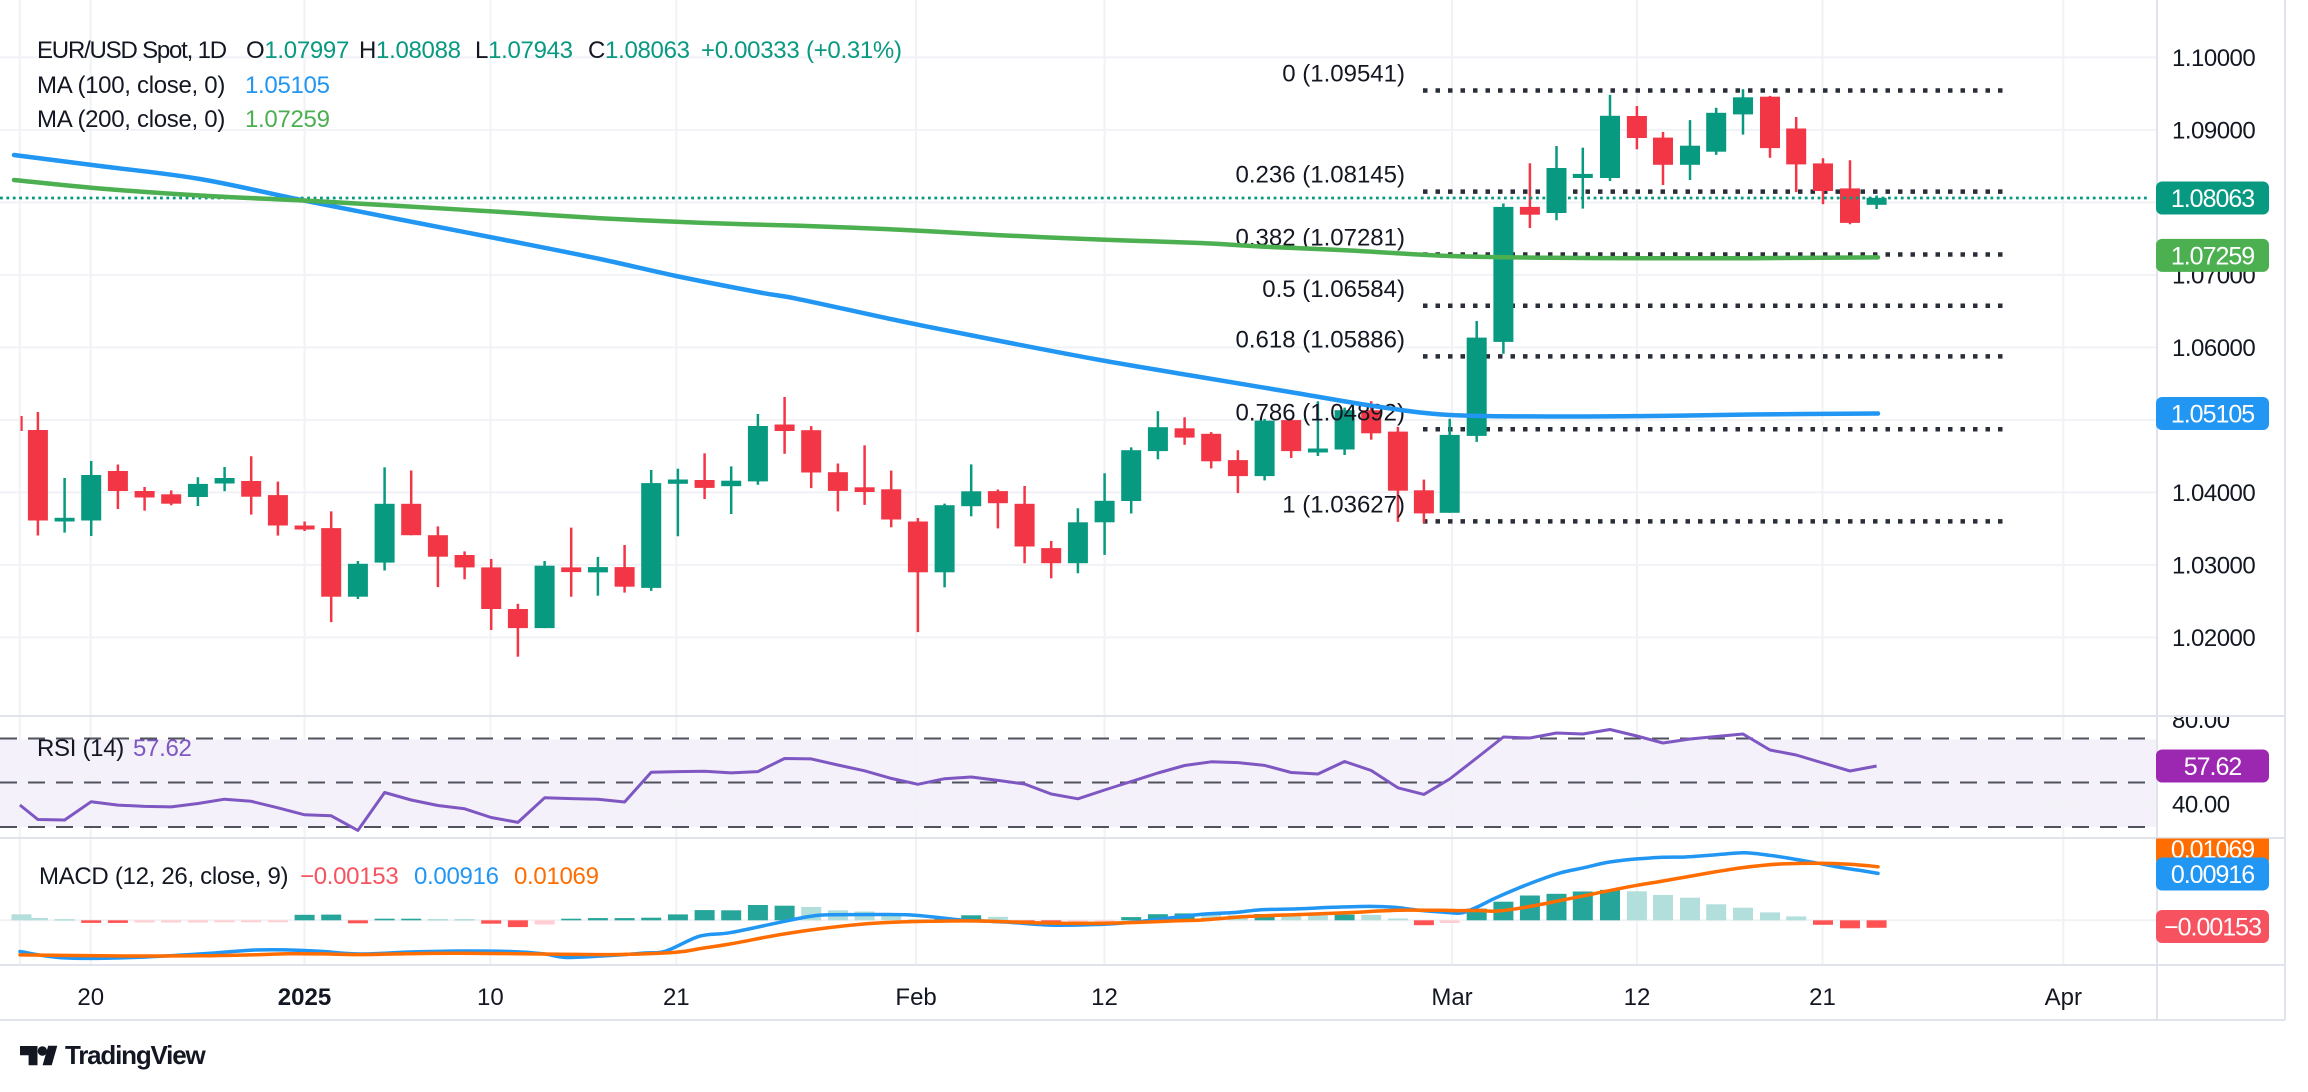 The image size is (2308, 1092). I want to click on svg-text: L1.07943, so click(524, 50).